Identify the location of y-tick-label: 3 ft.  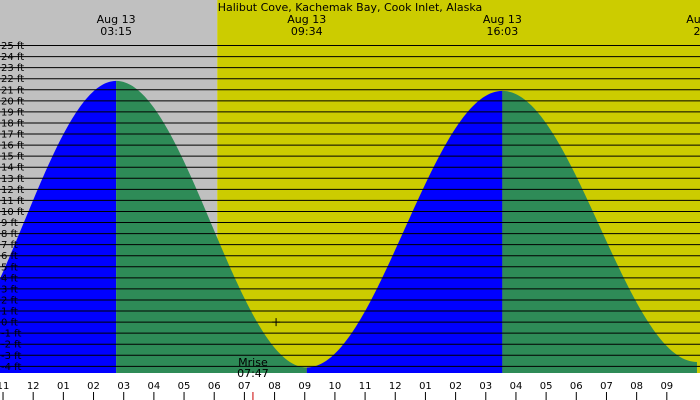
(9, 289).